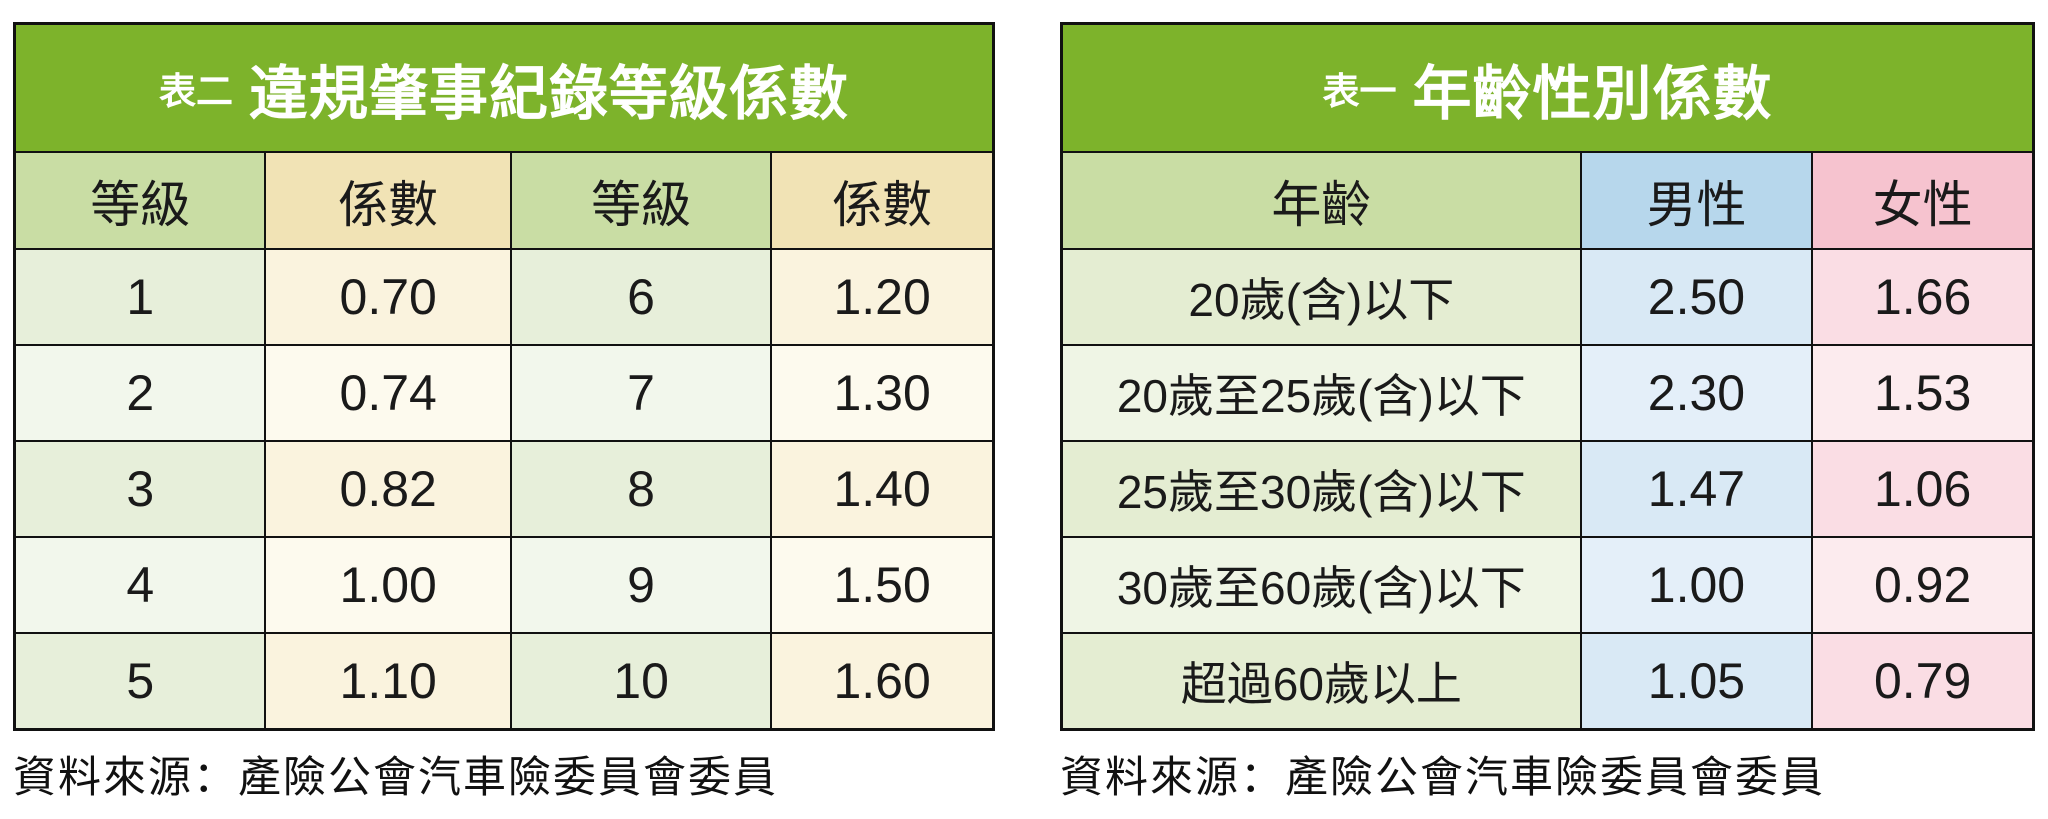 Image resolution: width=2048 pixels, height=819 pixels. Describe the element at coordinates (1922, 200) in the screenshot. I see `column-header-female: 女性` at that location.